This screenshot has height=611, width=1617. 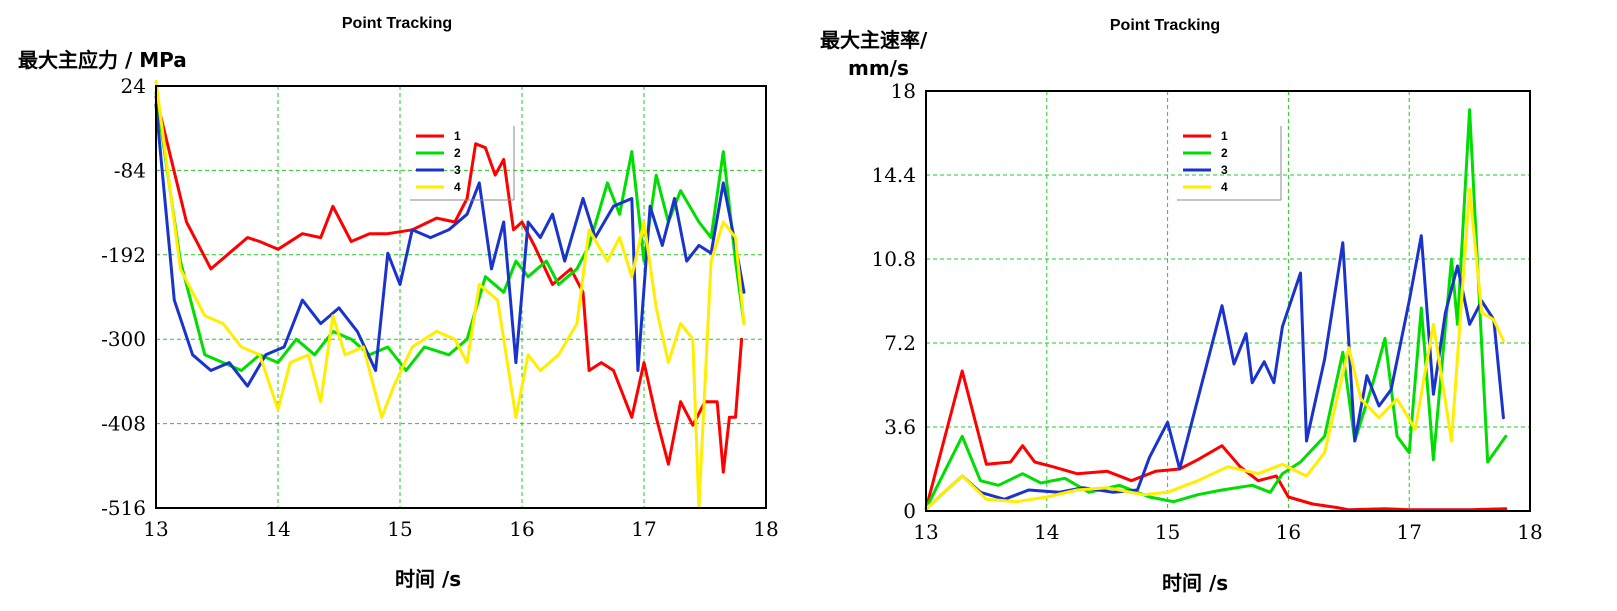 I want to click on velocity-y-tick-label: 18, so click(x=903, y=91).